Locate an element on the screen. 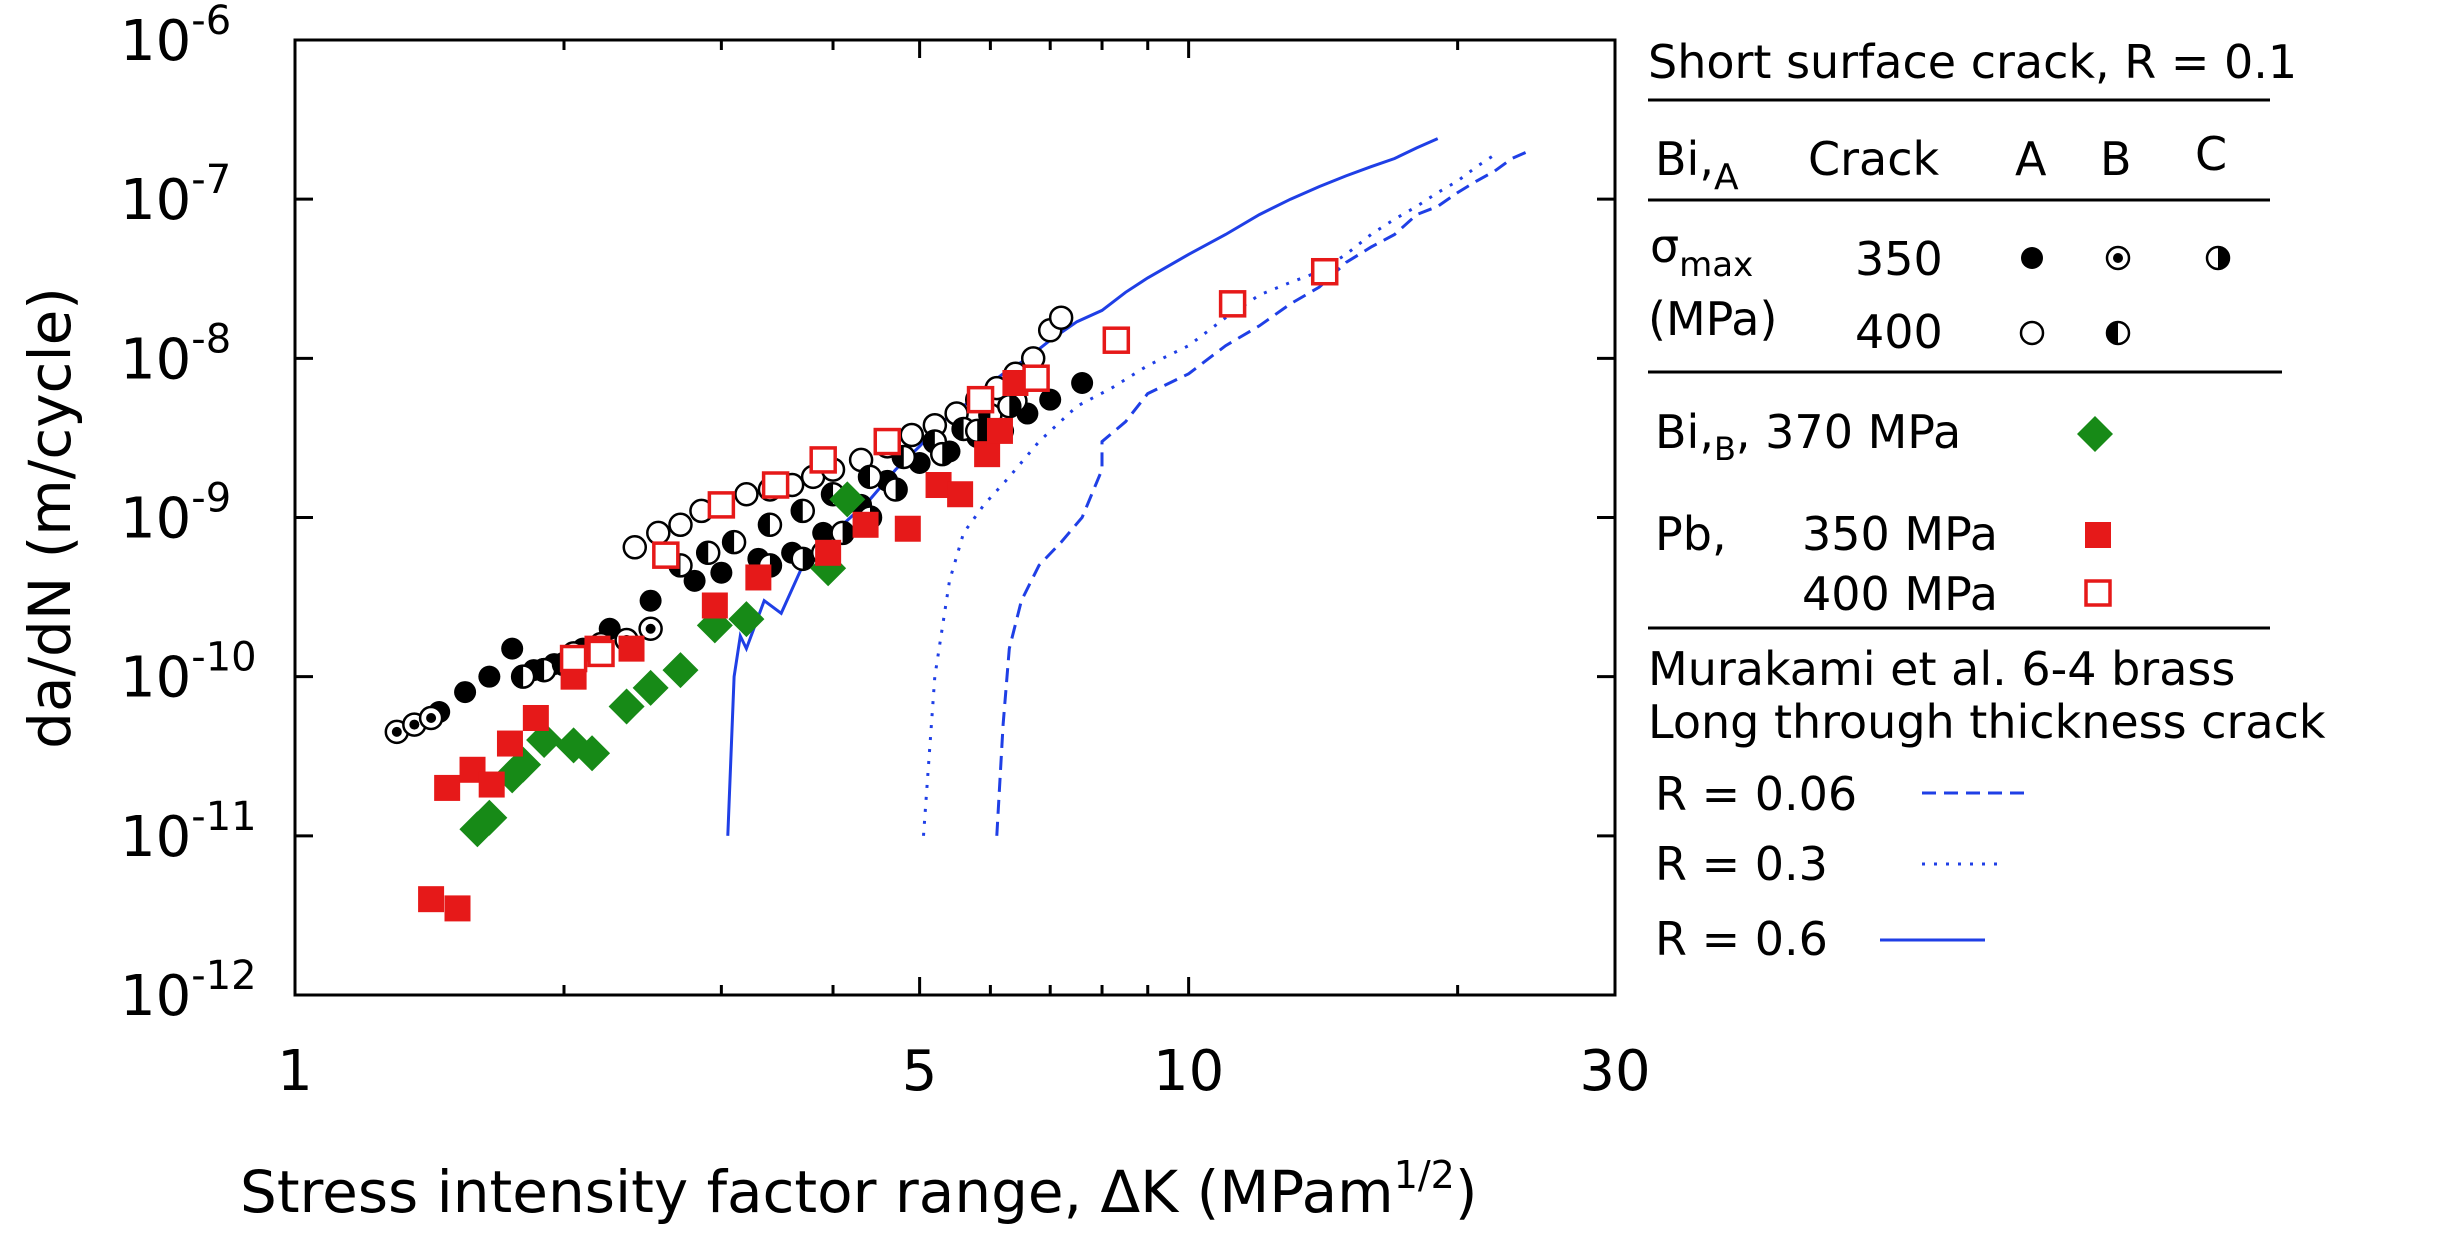  point-bi-b-370-mpa-9-shape is located at coordinates (680, 670).